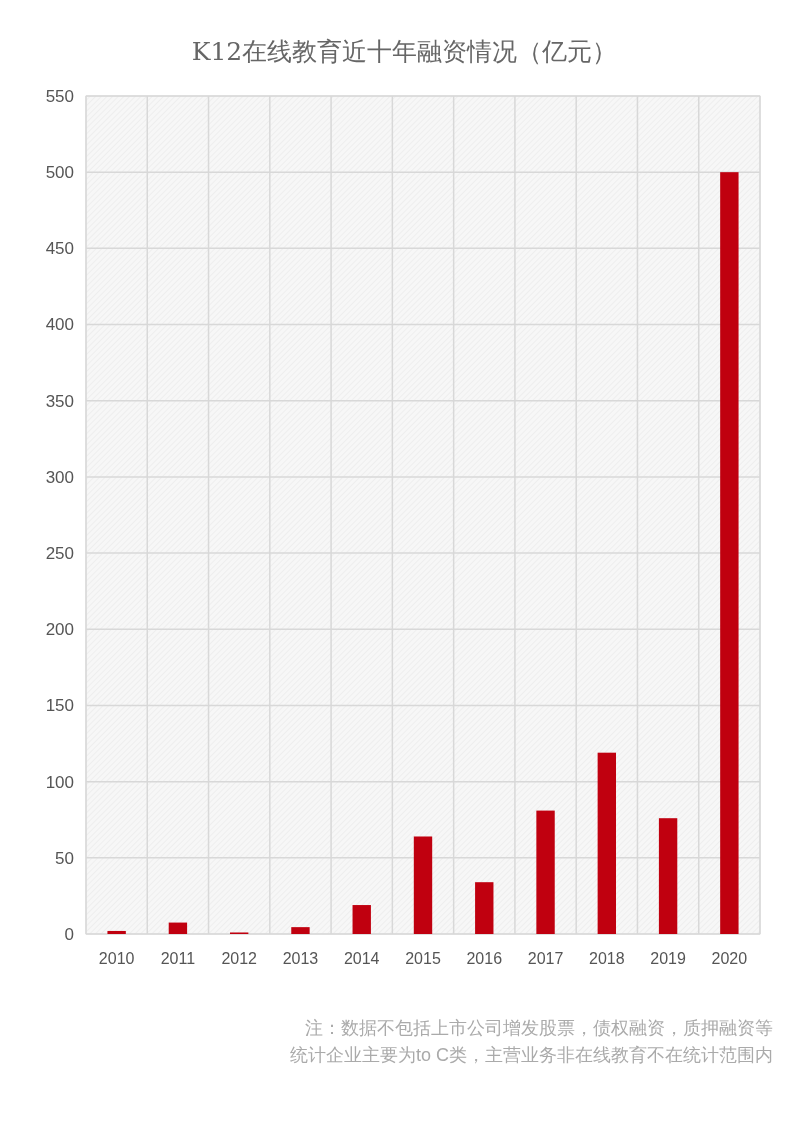 This screenshot has width=793, height=1147. I want to click on y-tick-label: 50, so click(64, 858).